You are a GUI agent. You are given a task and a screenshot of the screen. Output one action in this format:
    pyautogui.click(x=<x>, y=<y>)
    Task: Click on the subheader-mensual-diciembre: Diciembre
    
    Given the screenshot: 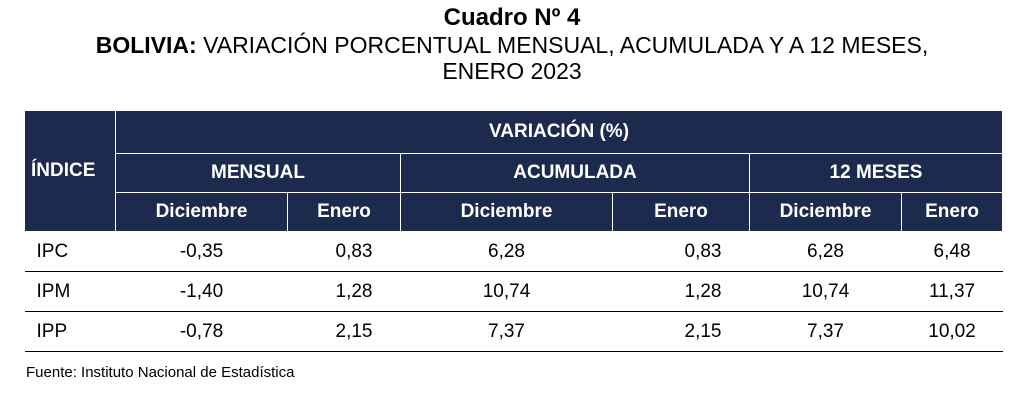 What is the action you would take?
    pyautogui.click(x=201, y=212)
    